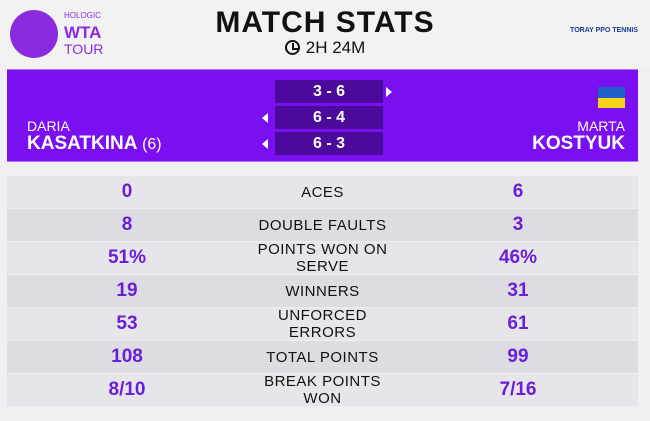 This screenshot has width=650, height=421. What do you see at coordinates (518, 290) in the screenshot?
I see `right-stat-value: 31` at bounding box center [518, 290].